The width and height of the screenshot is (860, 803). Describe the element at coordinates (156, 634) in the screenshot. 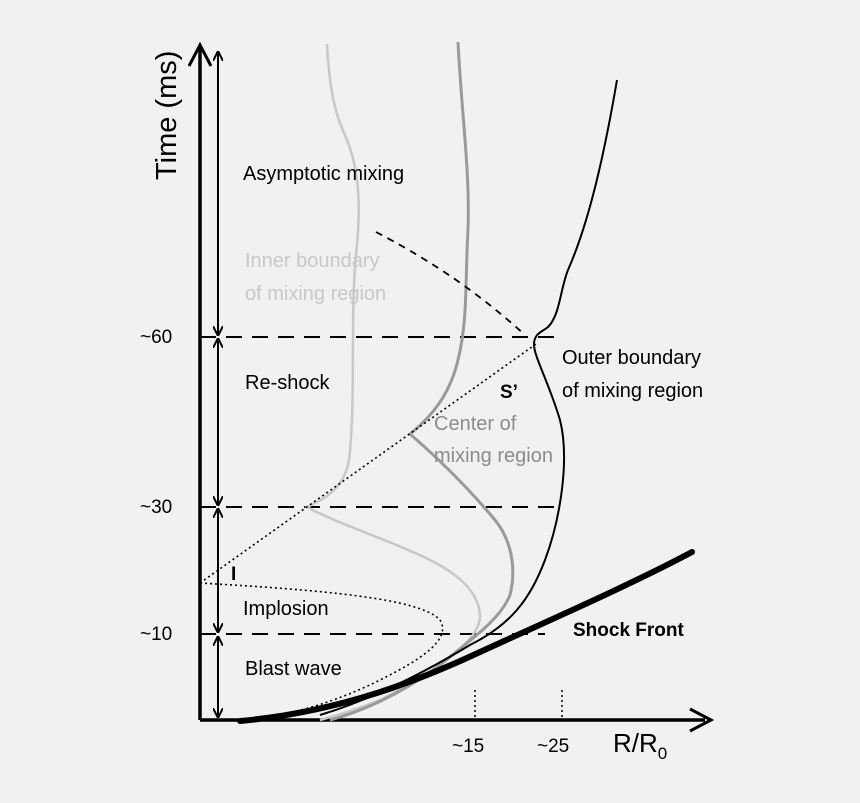

I see `y-tick-10: ~10` at that location.